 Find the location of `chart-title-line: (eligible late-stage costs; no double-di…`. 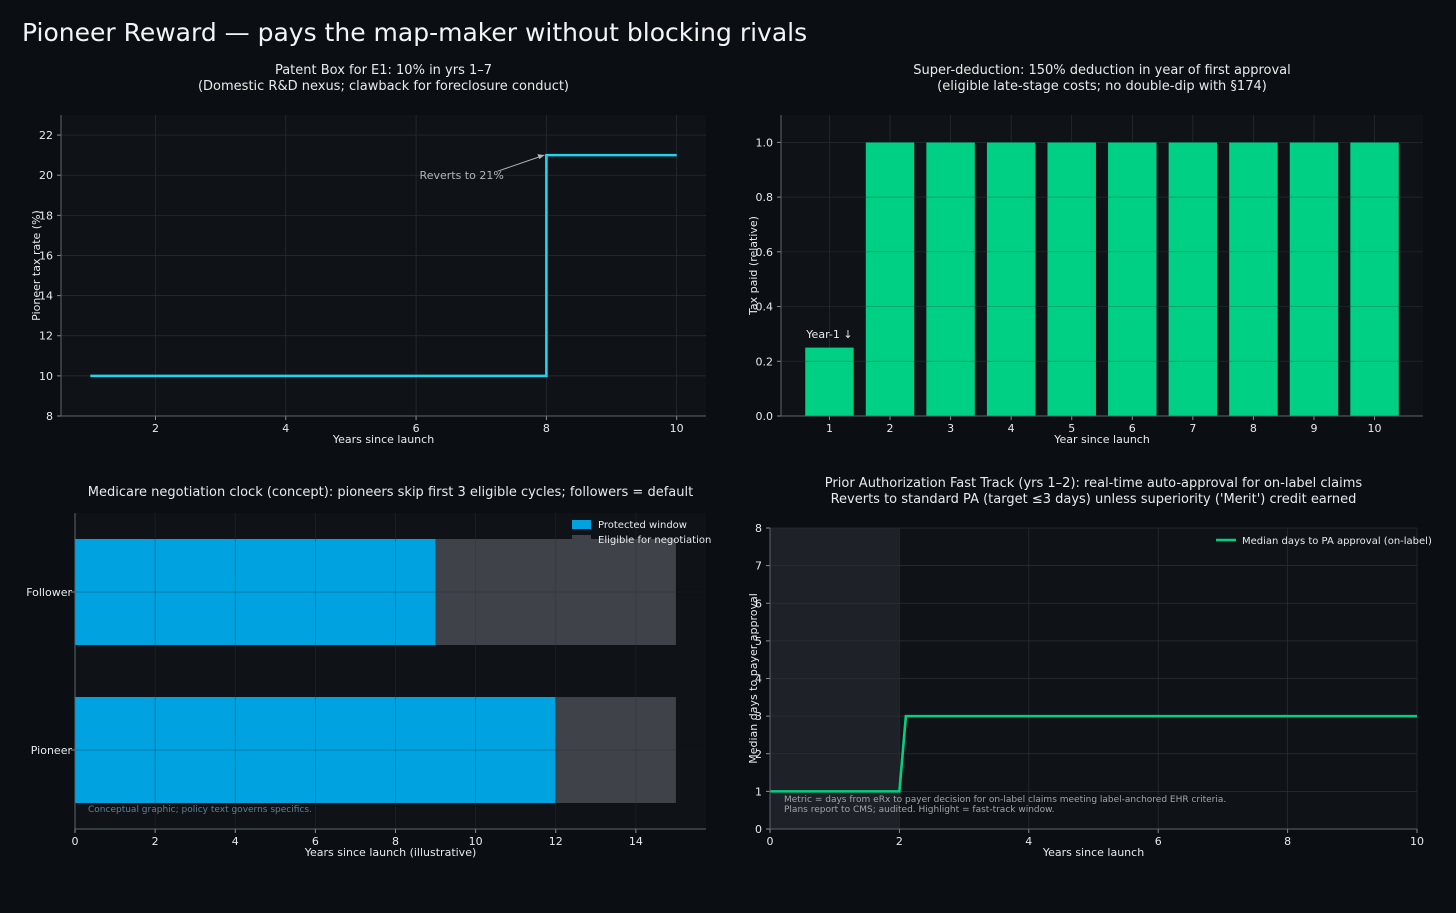

chart-title-line: (eligible late-stage costs; no double-di… is located at coordinates (1102, 86).